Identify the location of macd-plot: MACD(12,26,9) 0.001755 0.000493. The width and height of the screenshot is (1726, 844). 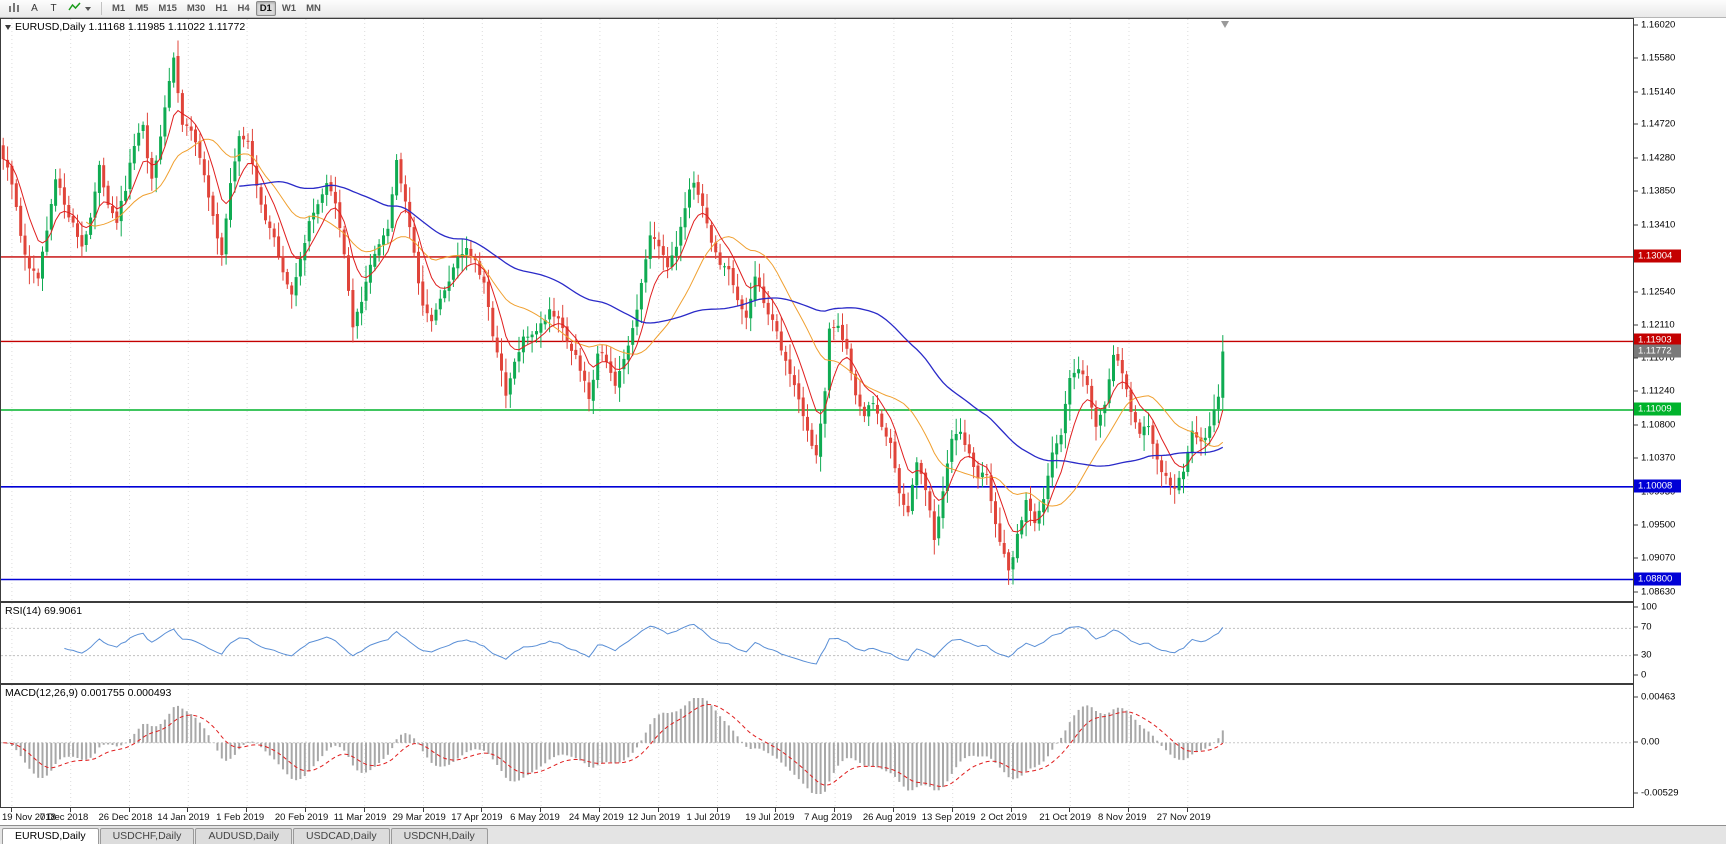
(817, 746).